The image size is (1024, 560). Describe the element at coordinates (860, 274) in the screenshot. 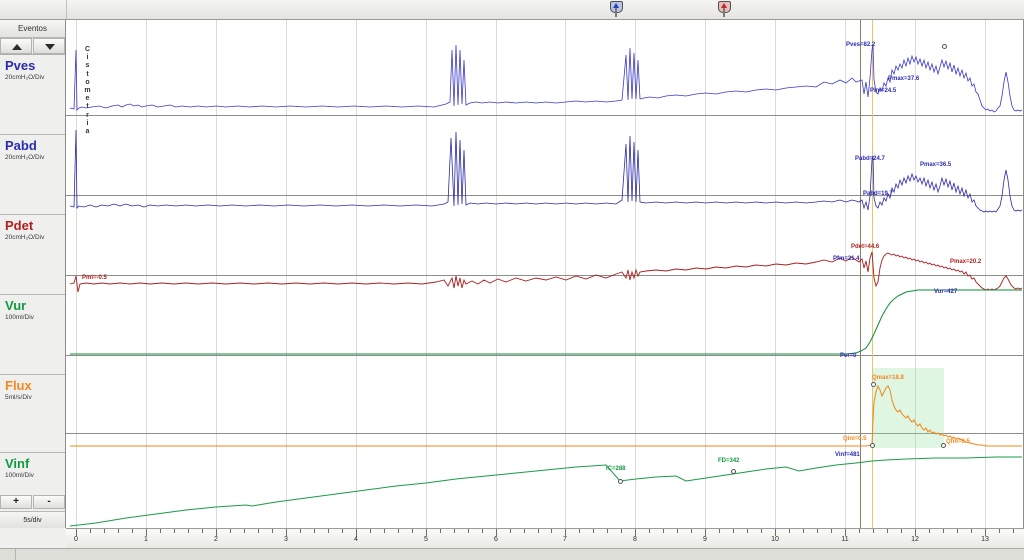

I see `time-cursor` at that location.